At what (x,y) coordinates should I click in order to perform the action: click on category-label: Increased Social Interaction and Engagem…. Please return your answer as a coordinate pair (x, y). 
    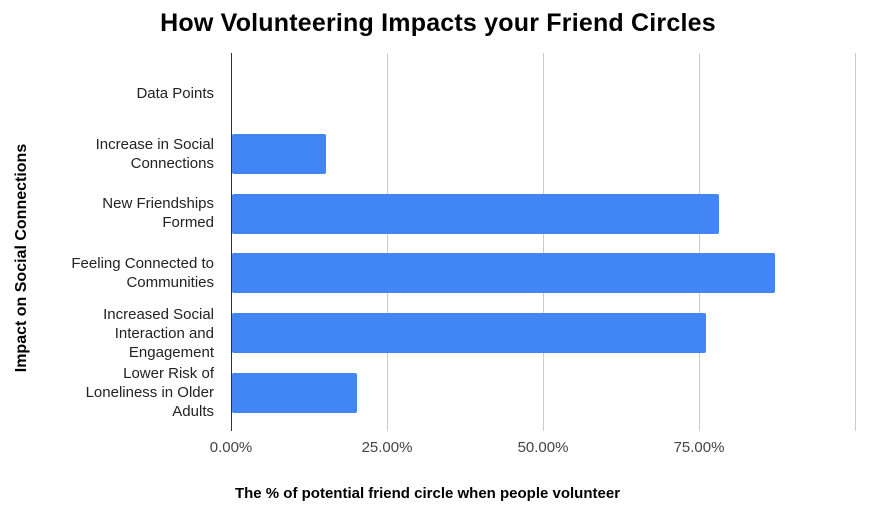
    Looking at the image, I should click on (158, 333).